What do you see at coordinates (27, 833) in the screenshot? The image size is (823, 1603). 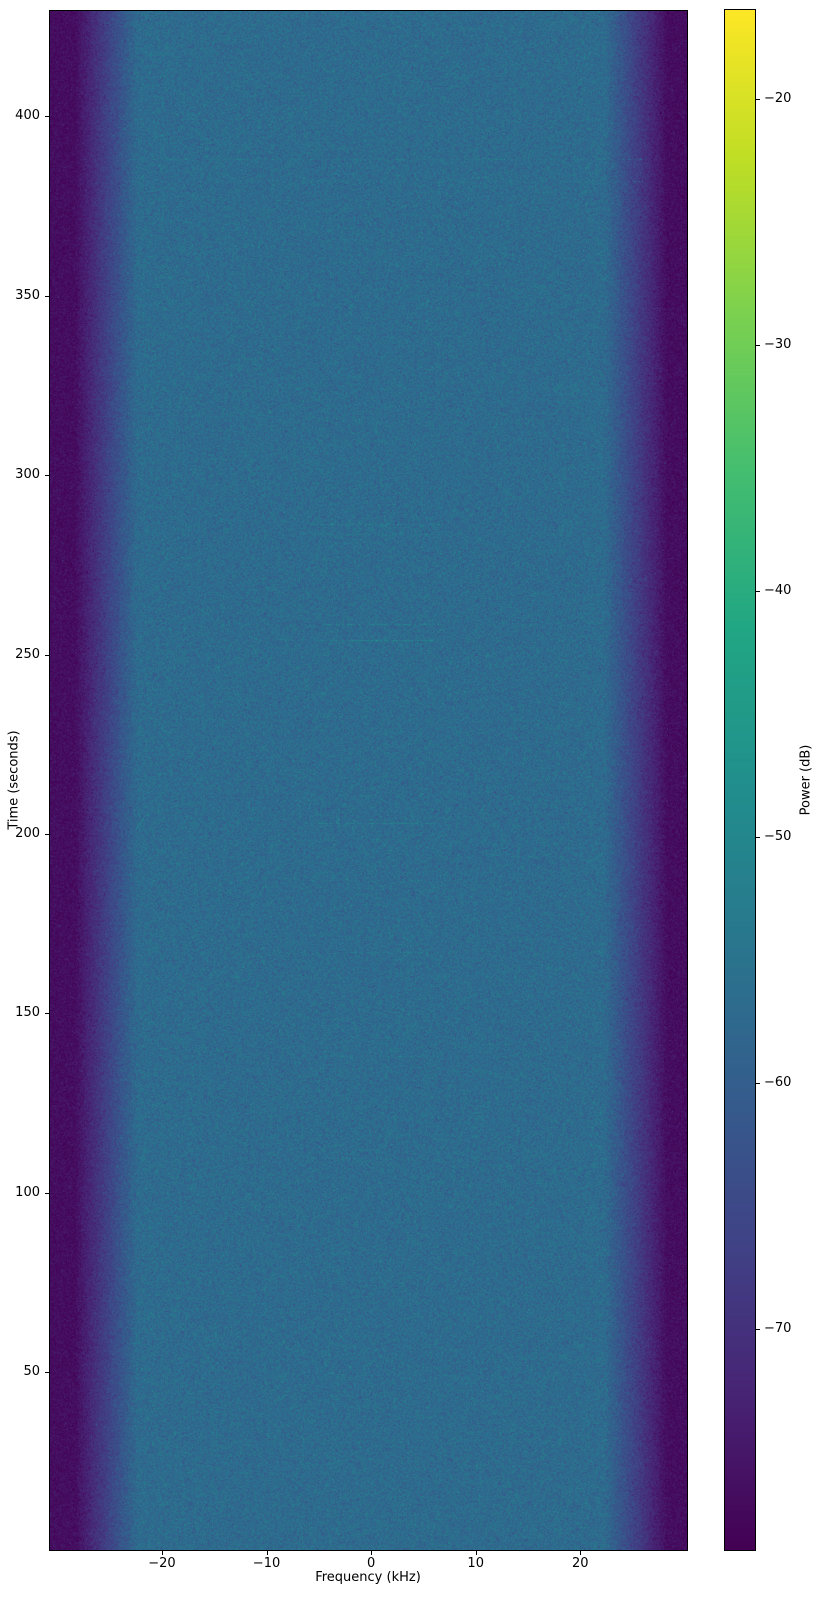 I see `y-tick-label: 200` at bounding box center [27, 833].